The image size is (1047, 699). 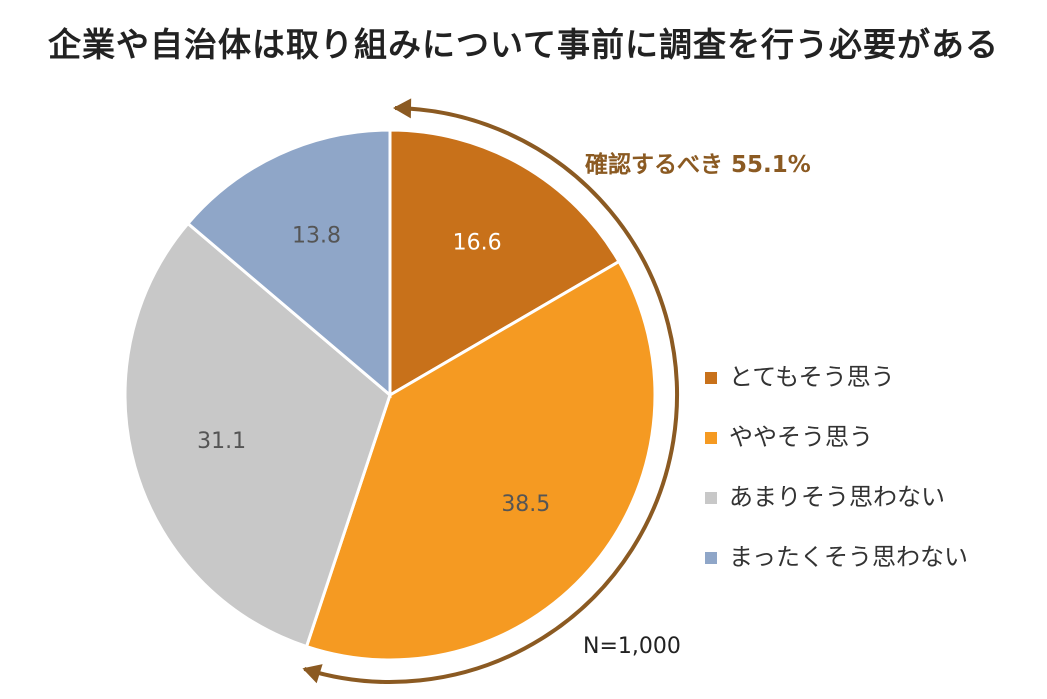 What do you see at coordinates (477, 242) in the screenshot?
I see `data-label-slice-1: 16.6` at bounding box center [477, 242].